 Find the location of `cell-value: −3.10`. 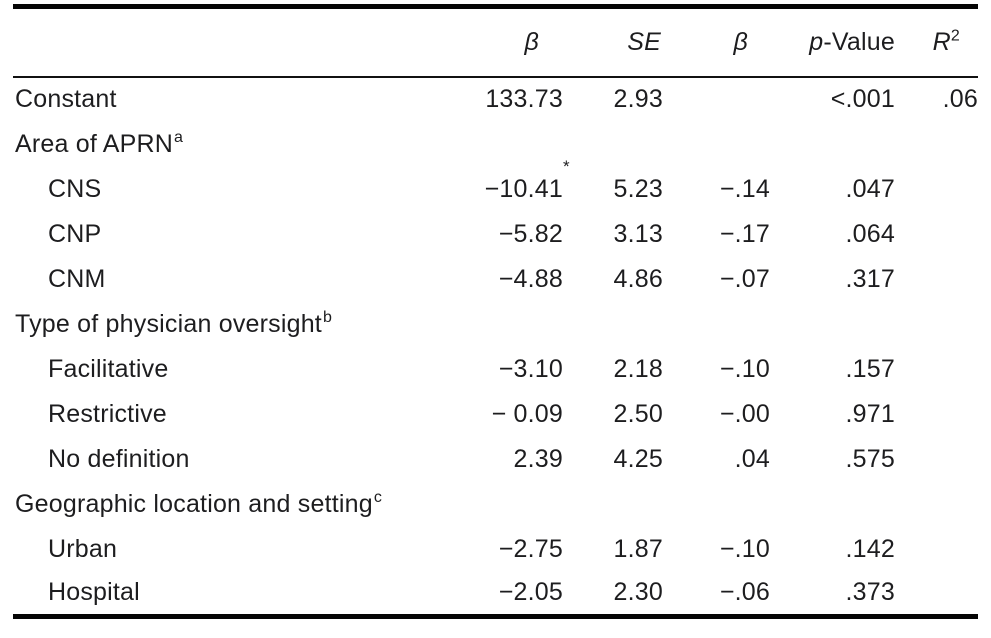

cell-value: −3.10 is located at coordinates (530, 368).